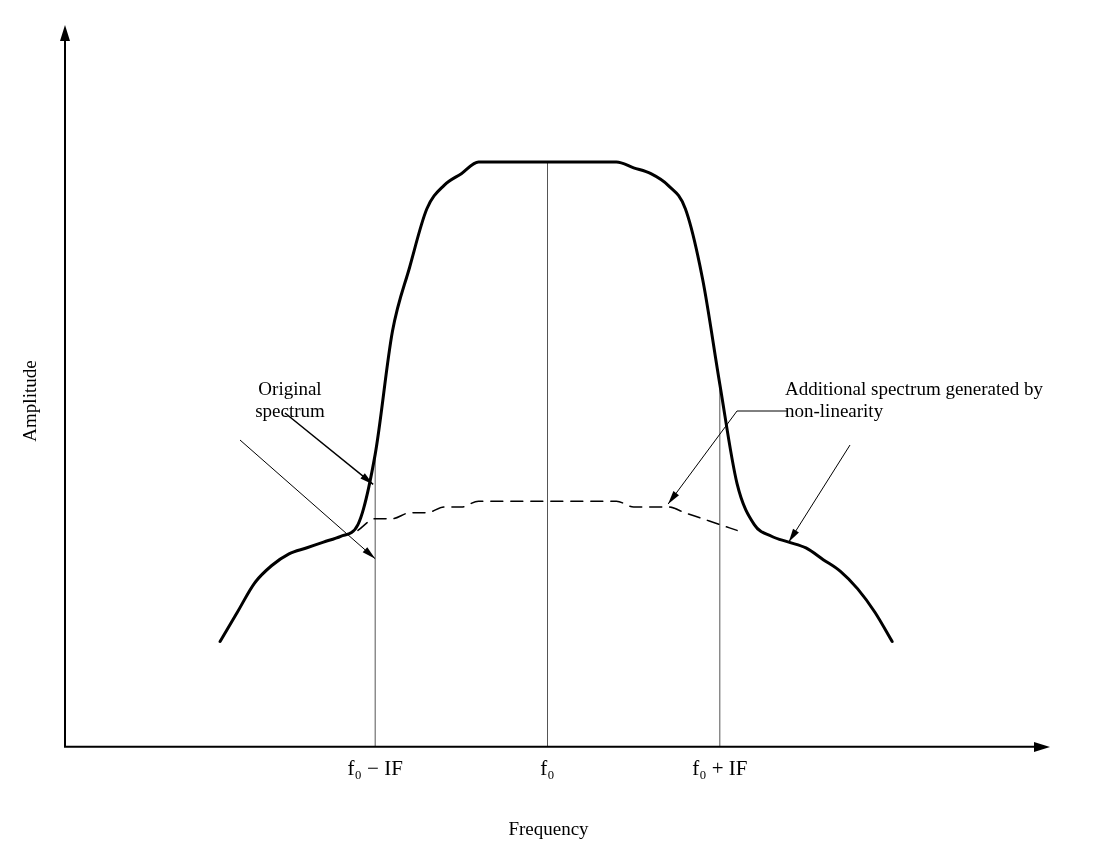 This screenshot has width=1097, height=854. I want to click on annotation: Additional spectrum generated by non-linearity, so click(914, 400).